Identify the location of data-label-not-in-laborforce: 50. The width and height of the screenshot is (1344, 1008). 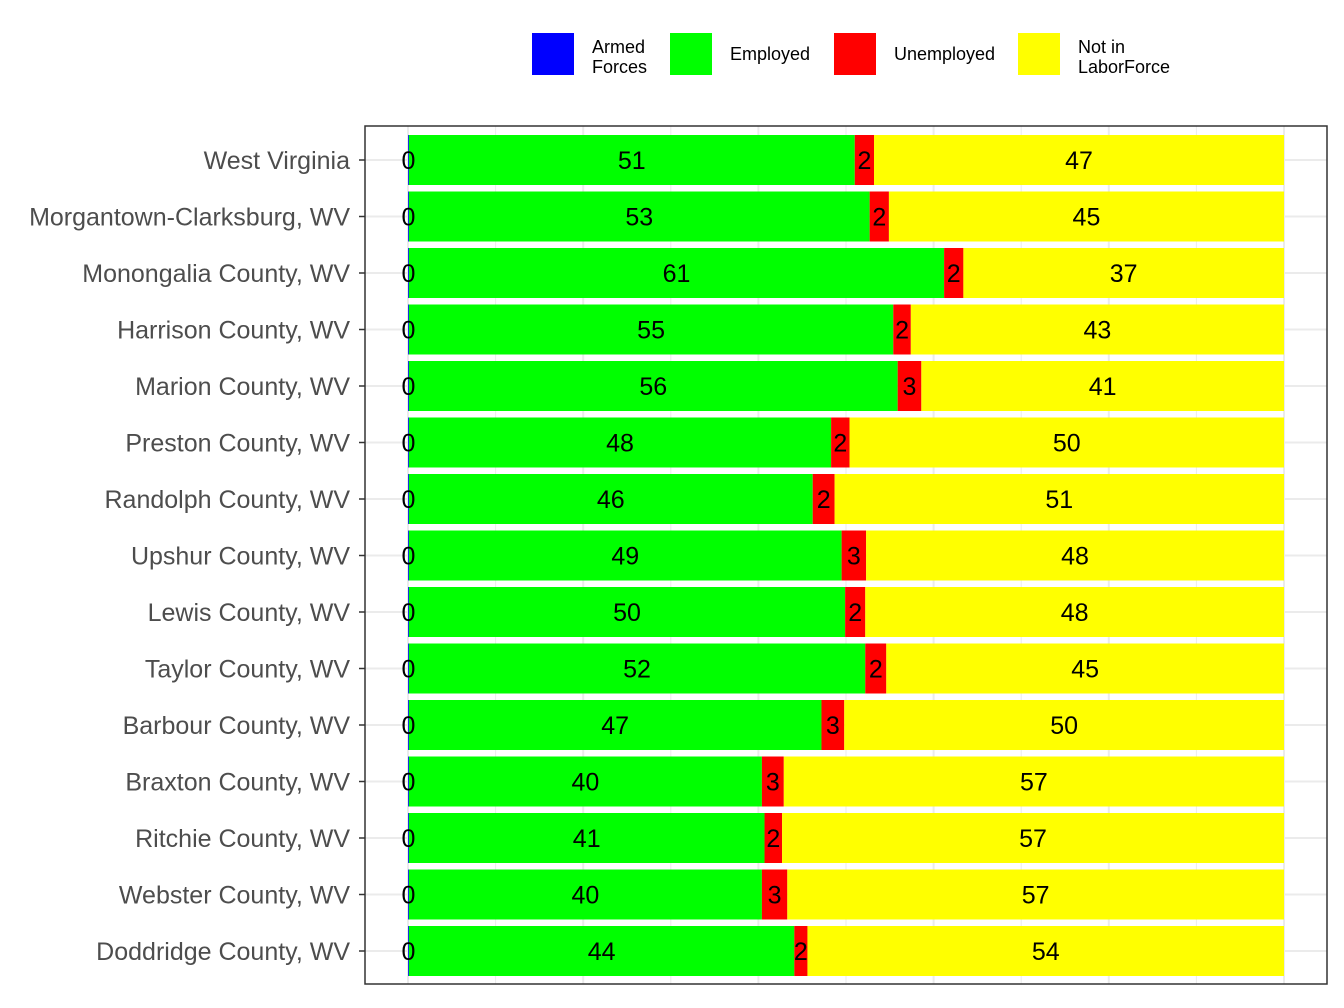
(1067, 444).